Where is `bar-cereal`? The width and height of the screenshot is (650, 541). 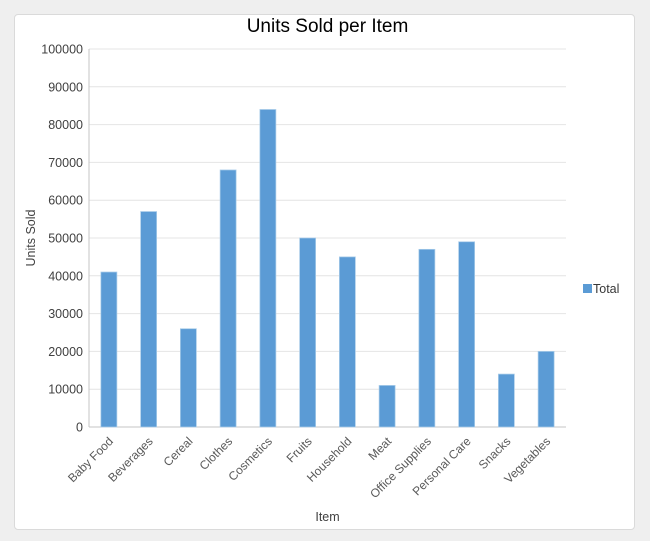 bar-cereal is located at coordinates (188, 378).